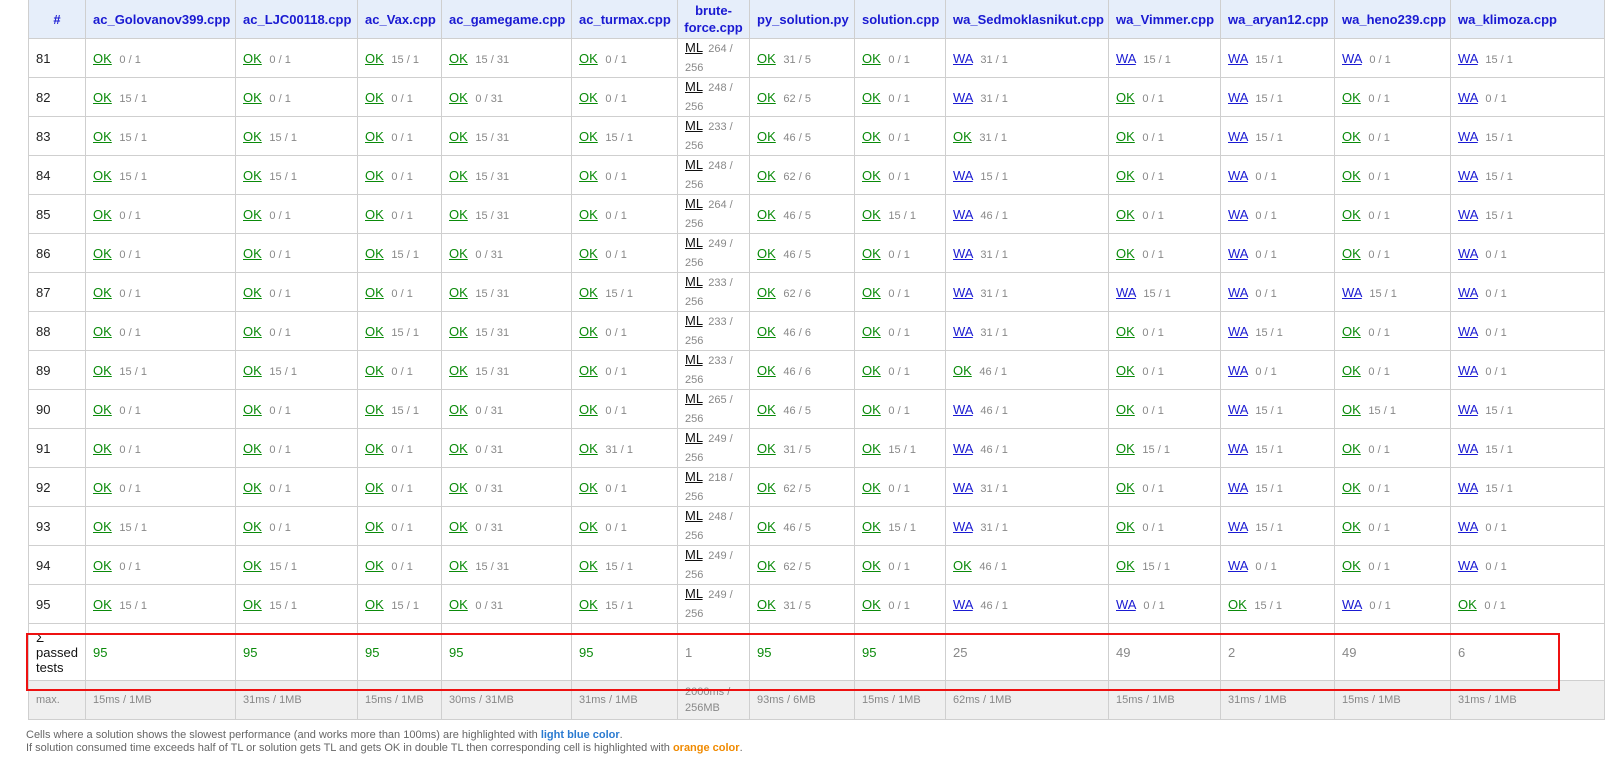 The image size is (1613, 779). What do you see at coordinates (160, 19) in the screenshot?
I see `column-header-solution: ac_Golovanov399.cpp` at bounding box center [160, 19].